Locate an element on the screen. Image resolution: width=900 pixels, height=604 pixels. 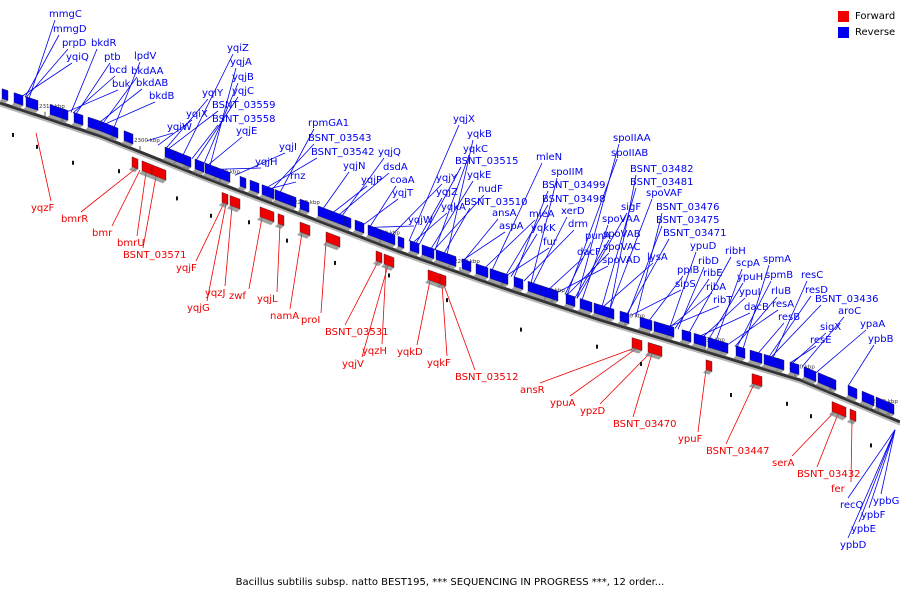
forward-gene-label: yqkF is located at coordinates (439, 363).